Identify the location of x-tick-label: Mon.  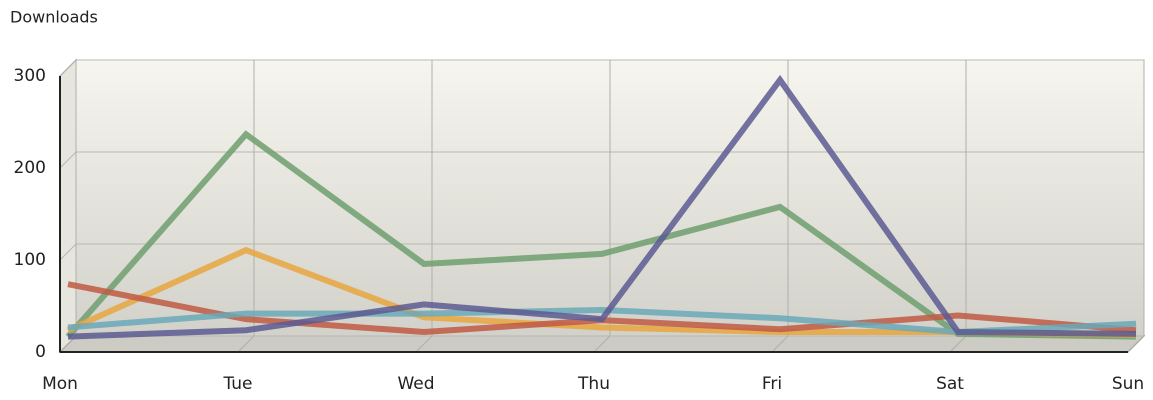
(60, 384).